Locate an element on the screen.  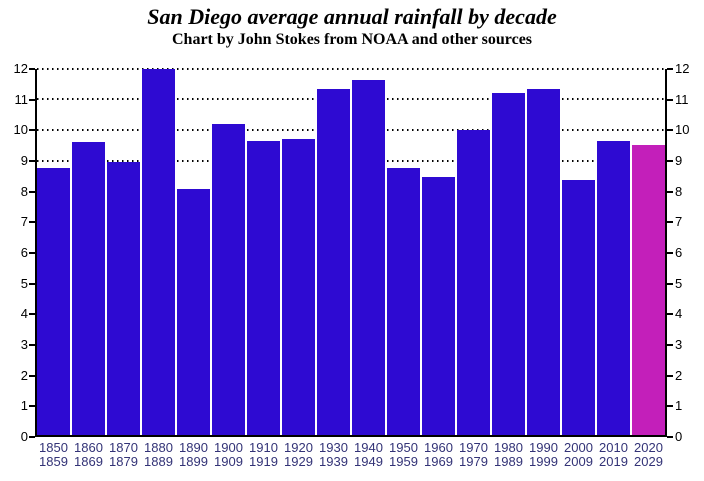
bar-1970s is located at coordinates (473, 282).